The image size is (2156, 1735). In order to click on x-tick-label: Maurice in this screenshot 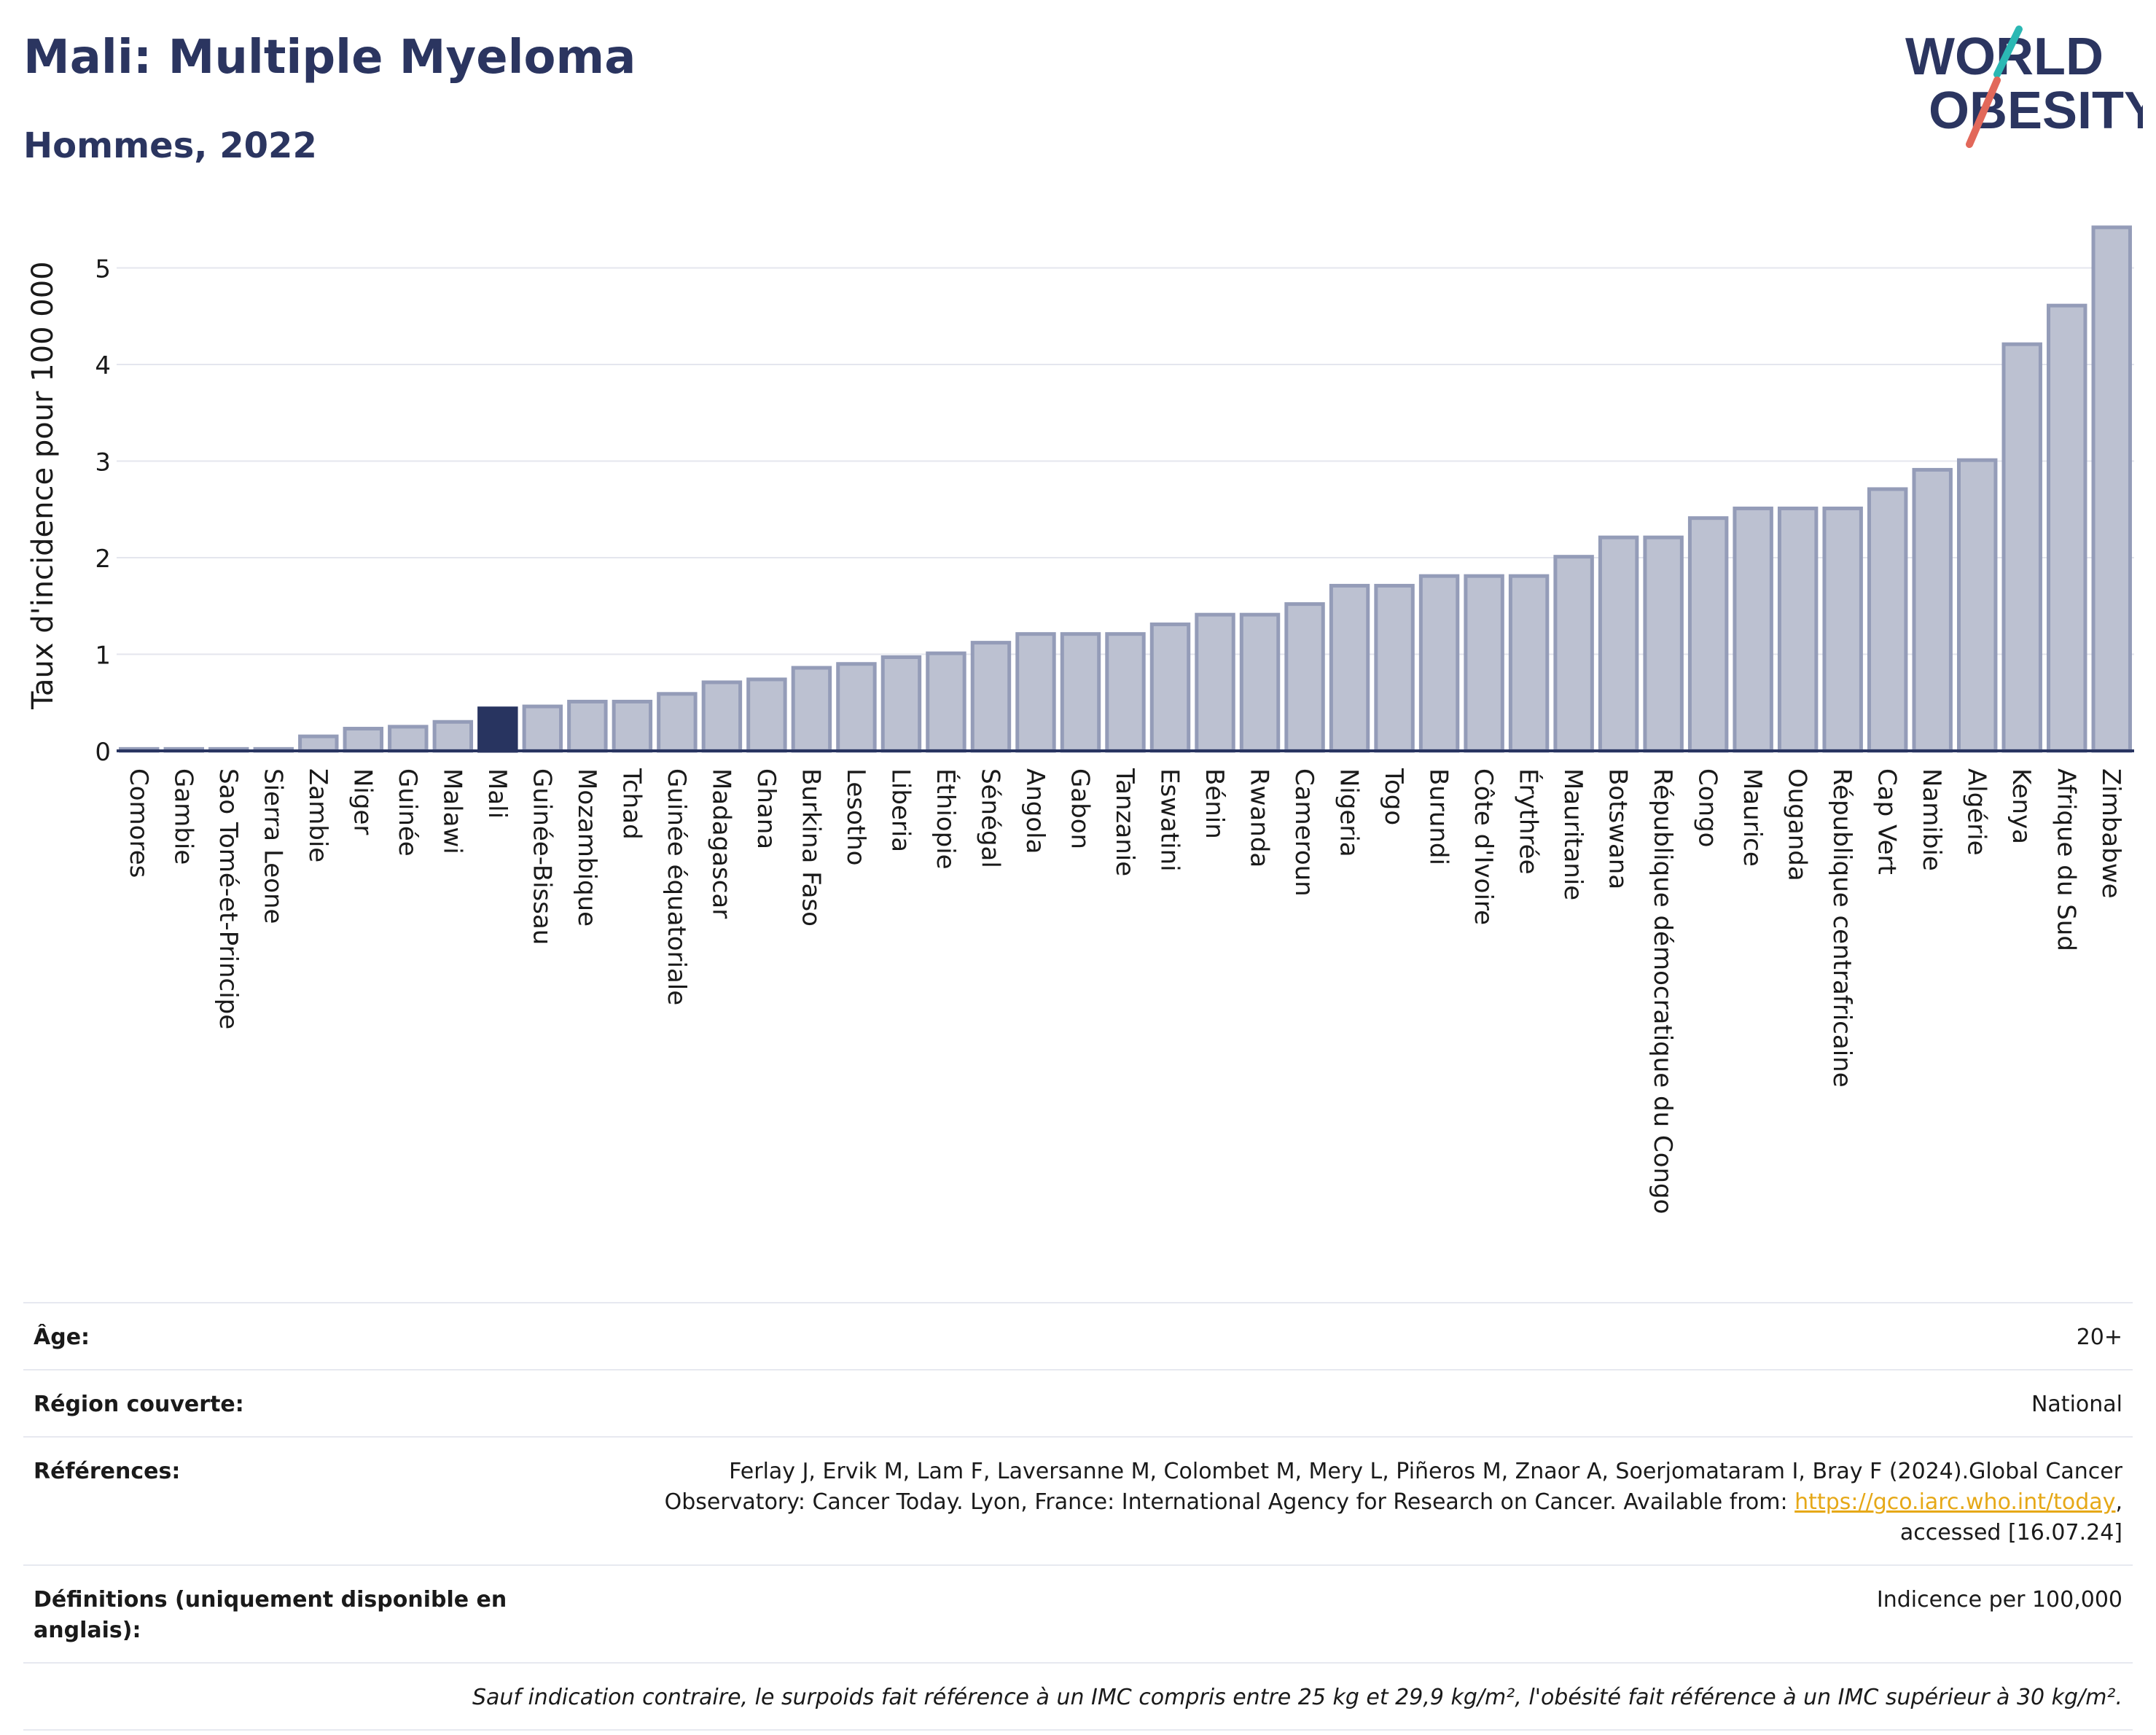, I will do `click(1752, 818)`.